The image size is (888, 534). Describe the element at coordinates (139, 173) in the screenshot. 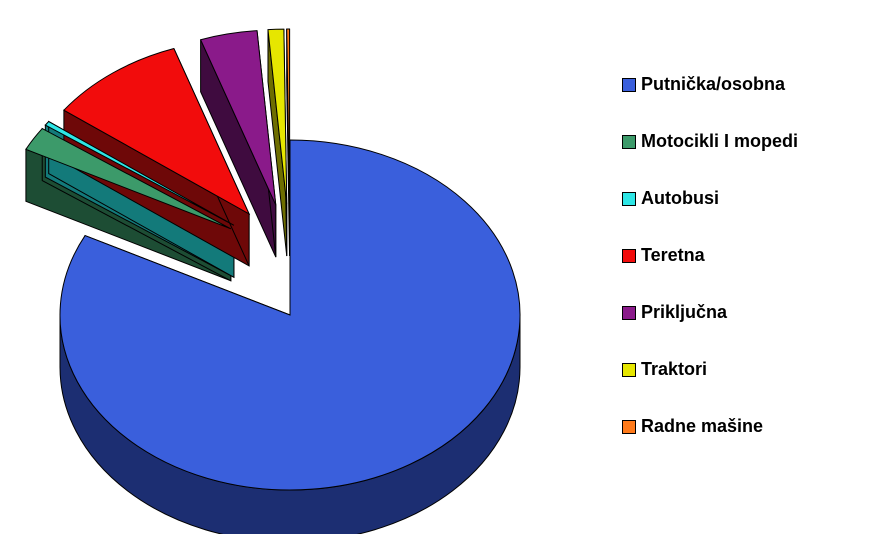

I see `pie-slice-autobusi` at that location.